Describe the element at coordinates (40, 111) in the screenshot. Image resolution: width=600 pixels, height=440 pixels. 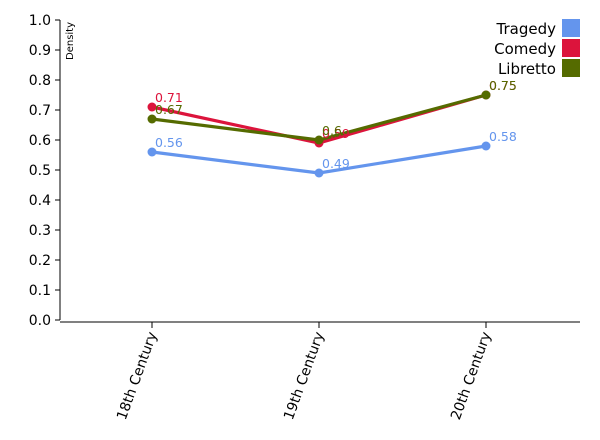
I see `y-tick-label: 0.7` at that location.